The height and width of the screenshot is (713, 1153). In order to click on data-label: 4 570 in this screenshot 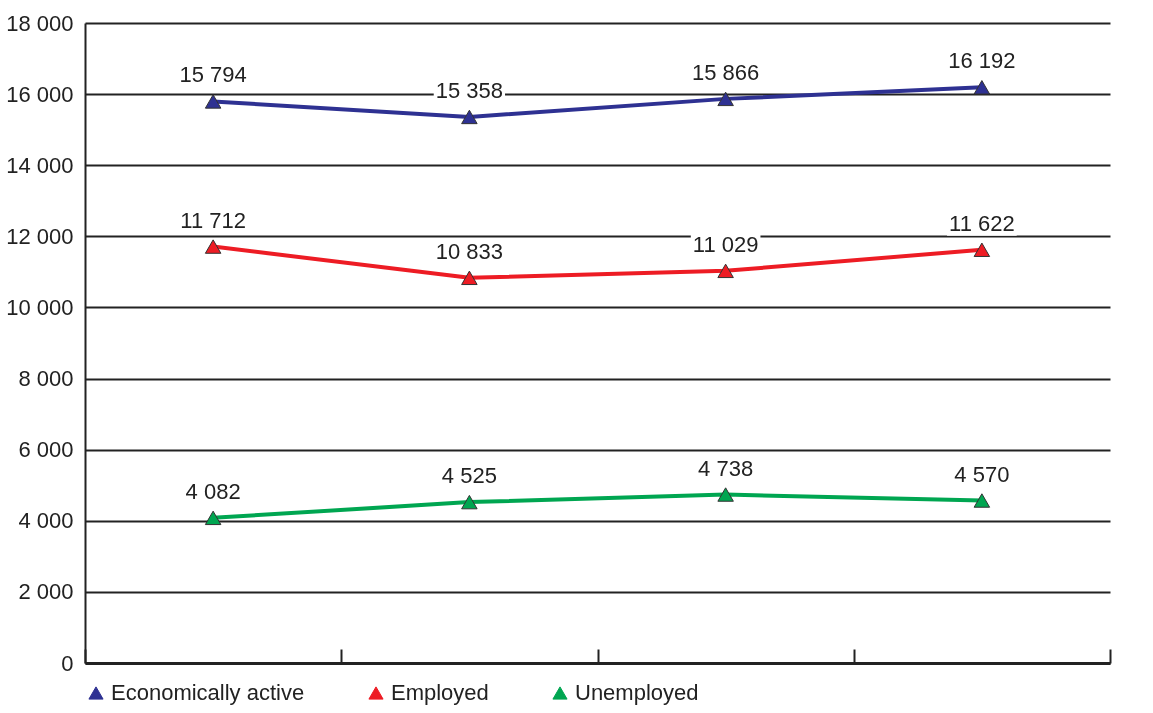, I will do `click(982, 474)`.